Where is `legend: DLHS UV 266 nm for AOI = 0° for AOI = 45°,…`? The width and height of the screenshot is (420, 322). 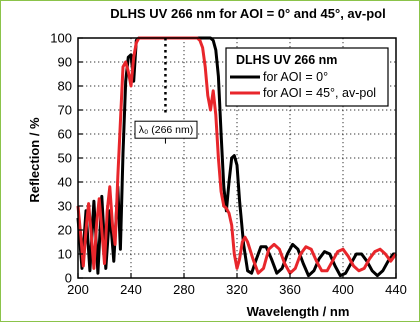 legend: DLHS UV 266 nm for AOI = 0° for AOI = 45°,… is located at coordinates (307, 77).